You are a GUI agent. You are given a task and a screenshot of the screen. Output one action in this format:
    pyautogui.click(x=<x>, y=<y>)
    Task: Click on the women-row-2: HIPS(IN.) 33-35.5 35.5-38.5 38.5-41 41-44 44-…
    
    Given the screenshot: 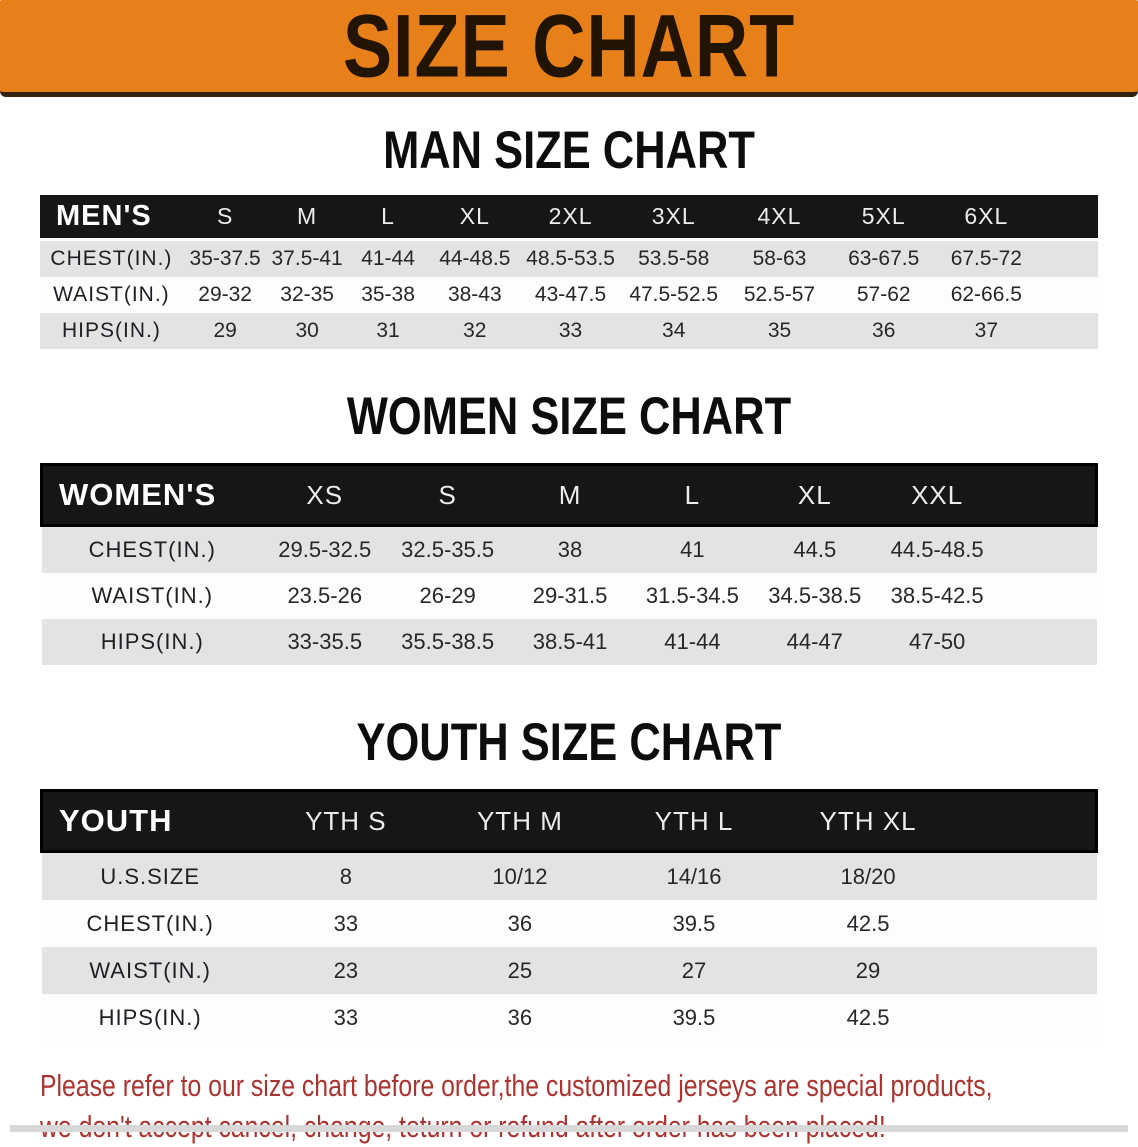 What is the action you would take?
    pyautogui.click(x=569, y=642)
    